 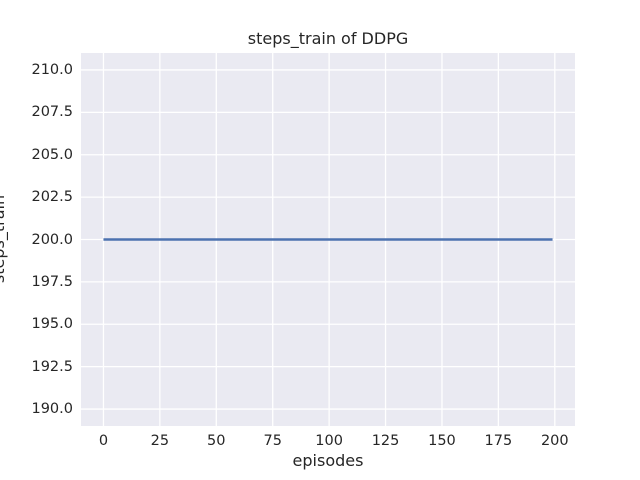 I want to click on x-tick-label: 25, so click(x=160, y=441).